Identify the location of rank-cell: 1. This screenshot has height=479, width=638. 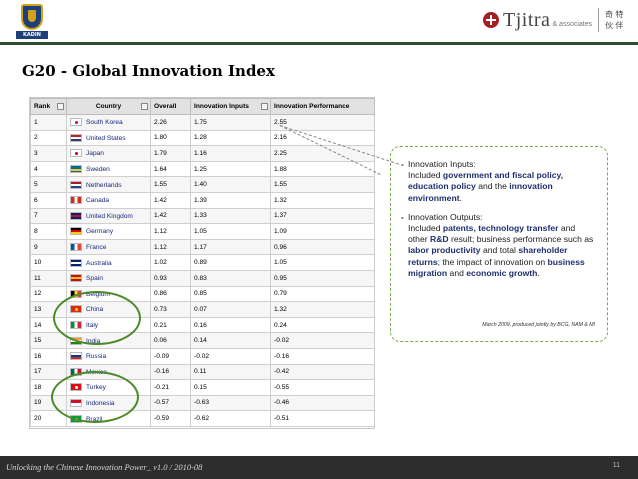
(48, 122).